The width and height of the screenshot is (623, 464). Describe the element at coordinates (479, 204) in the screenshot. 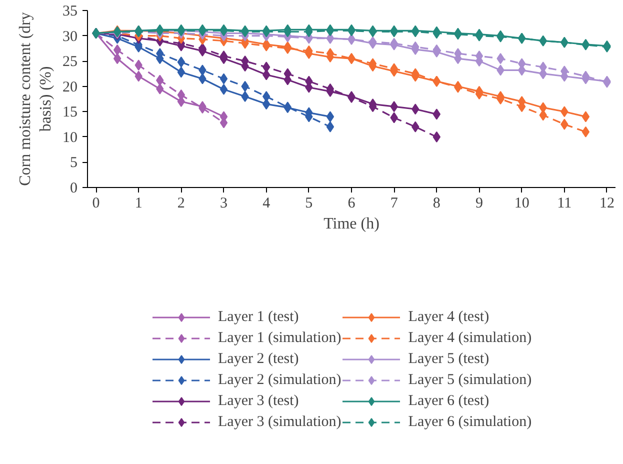

I see `x-tick-label: 9` at that location.